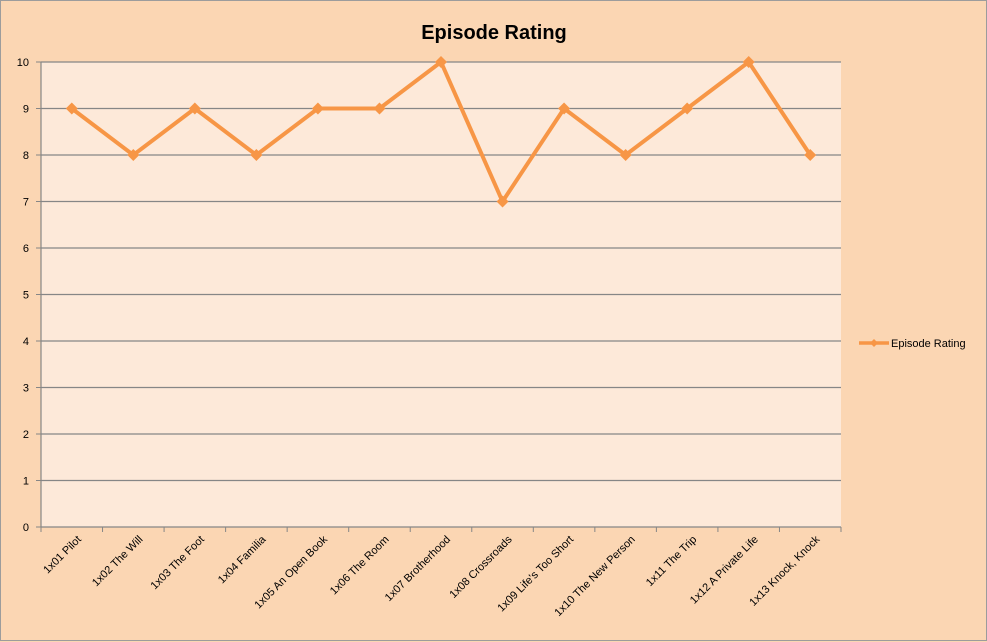 The height and width of the screenshot is (642, 987). What do you see at coordinates (26, 296) in the screenshot?
I see `y-tick-label: 5` at bounding box center [26, 296].